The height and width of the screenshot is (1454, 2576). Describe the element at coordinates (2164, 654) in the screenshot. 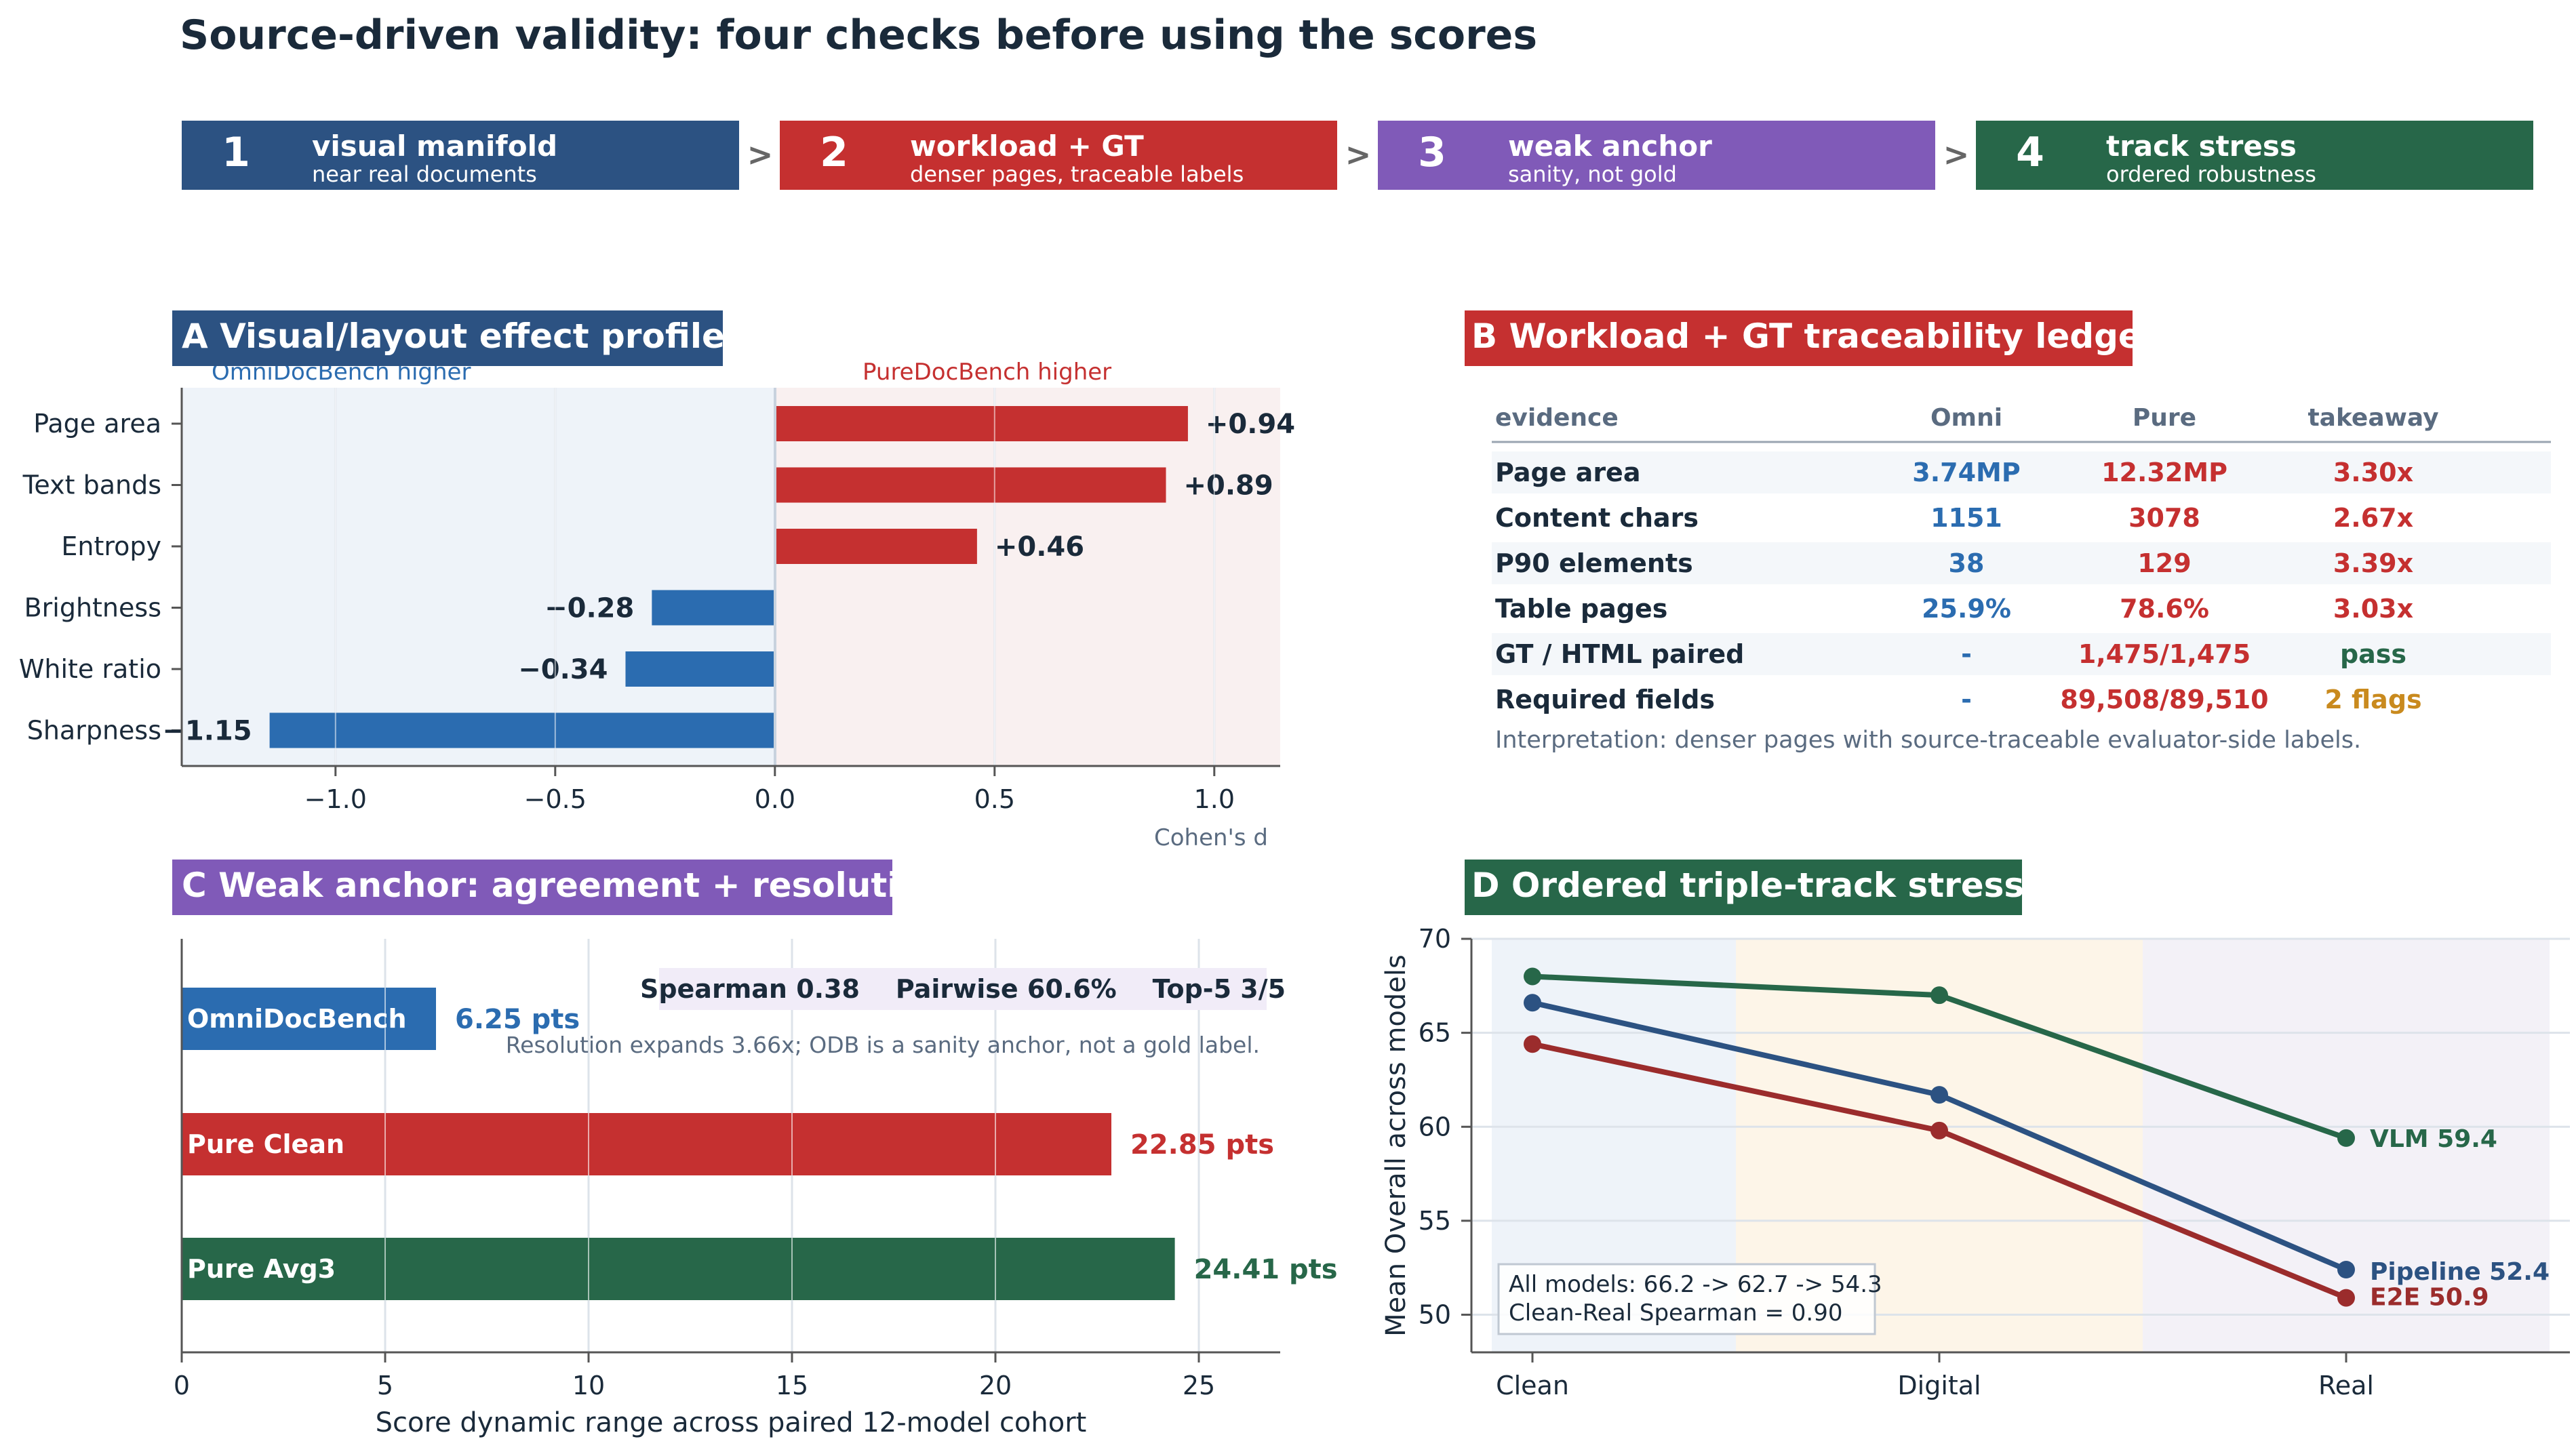

I see `panel-b-cell-pure: 1,475/1,475` at that location.